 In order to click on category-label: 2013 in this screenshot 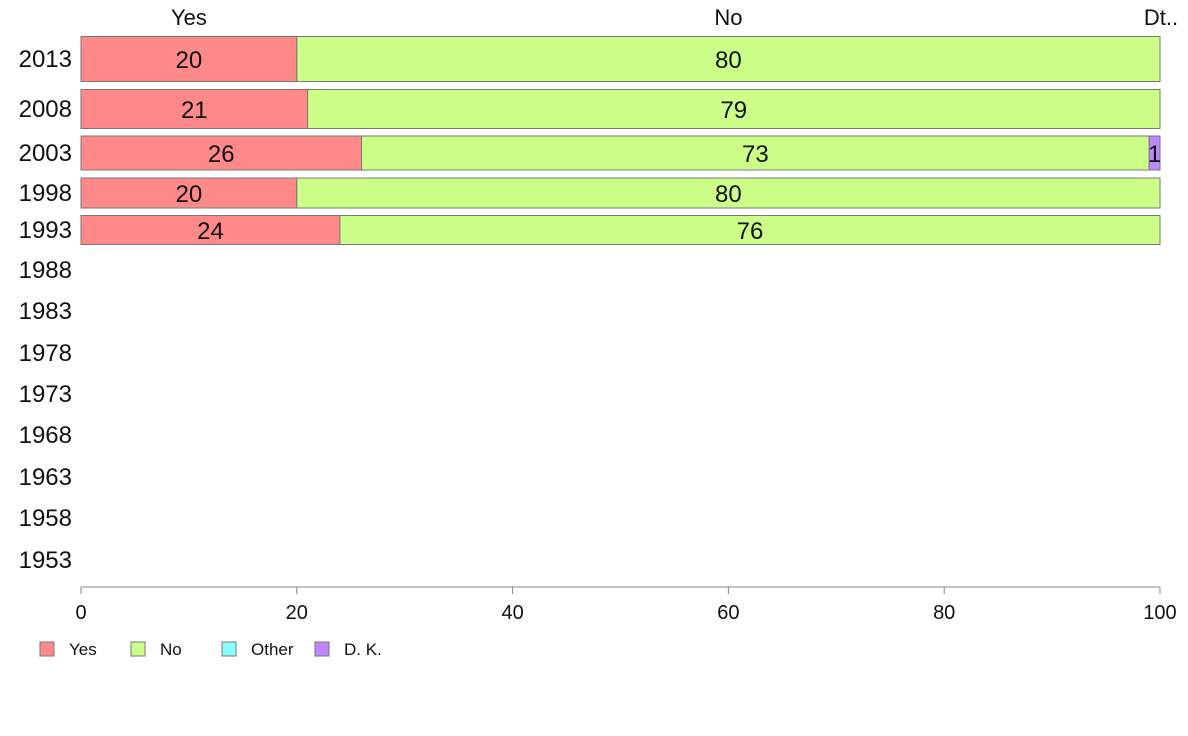, I will do `click(45, 59)`.